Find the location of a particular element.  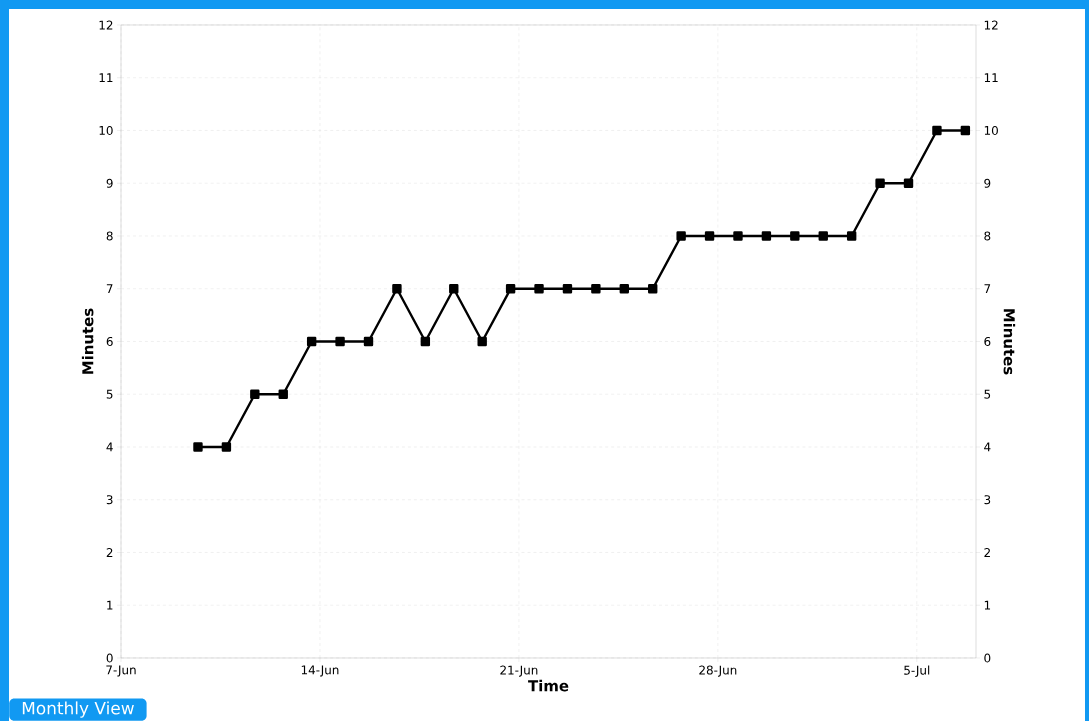

y-tick-label: 11 is located at coordinates (106, 78).